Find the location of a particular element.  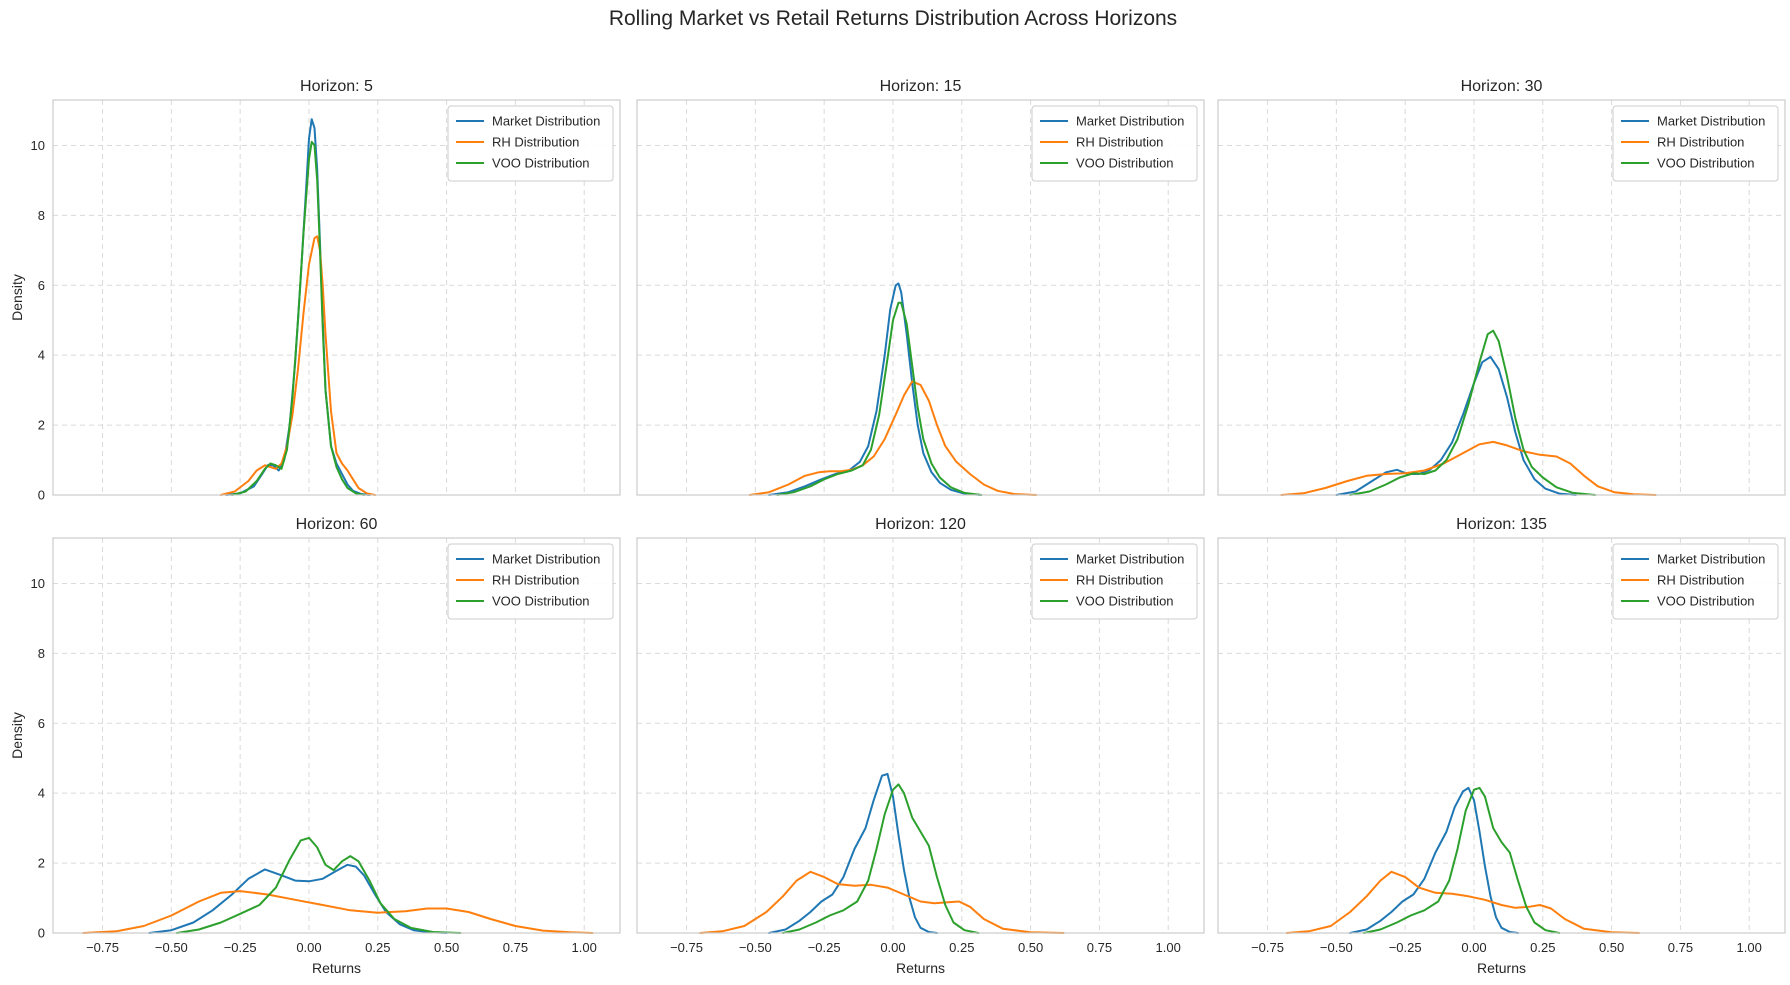

subplot-title: Horizon: 135 is located at coordinates (1501, 524).